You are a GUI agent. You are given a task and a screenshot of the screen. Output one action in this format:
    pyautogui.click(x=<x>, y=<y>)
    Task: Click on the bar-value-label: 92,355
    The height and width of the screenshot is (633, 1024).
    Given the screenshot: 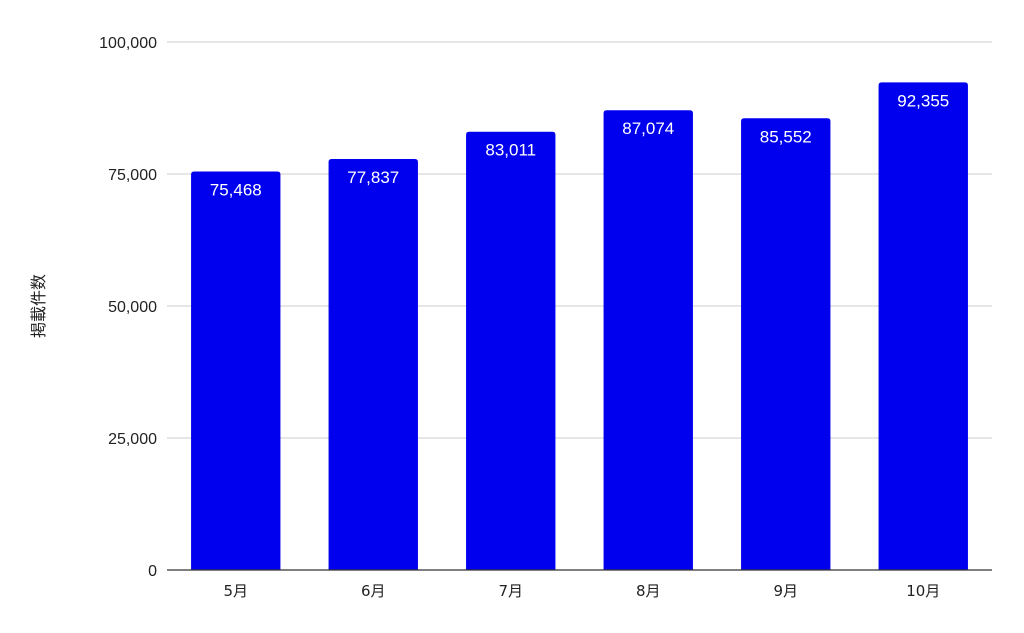 What is the action you would take?
    pyautogui.click(x=923, y=100)
    